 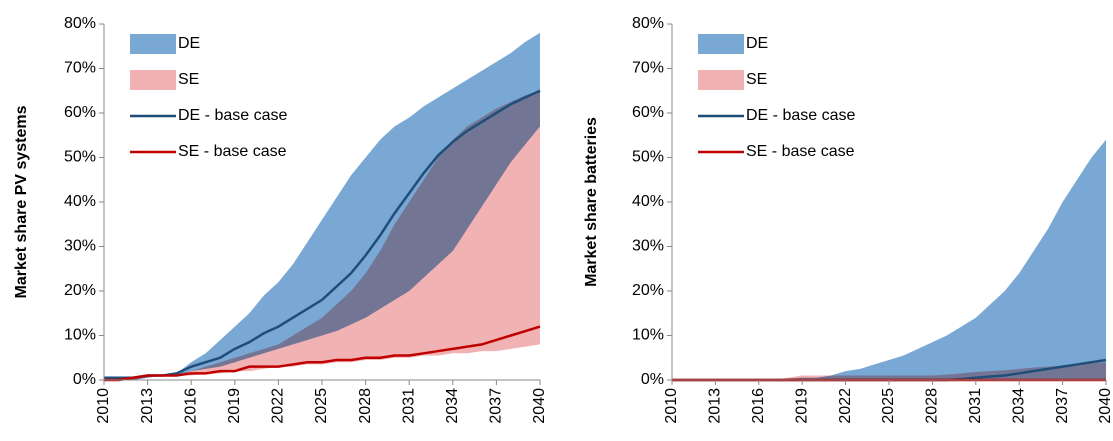 What do you see at coordinates (591, 202) in the screenshot?
I see `y-axis-title: Market share batteries` at bounding box center [591, 202].